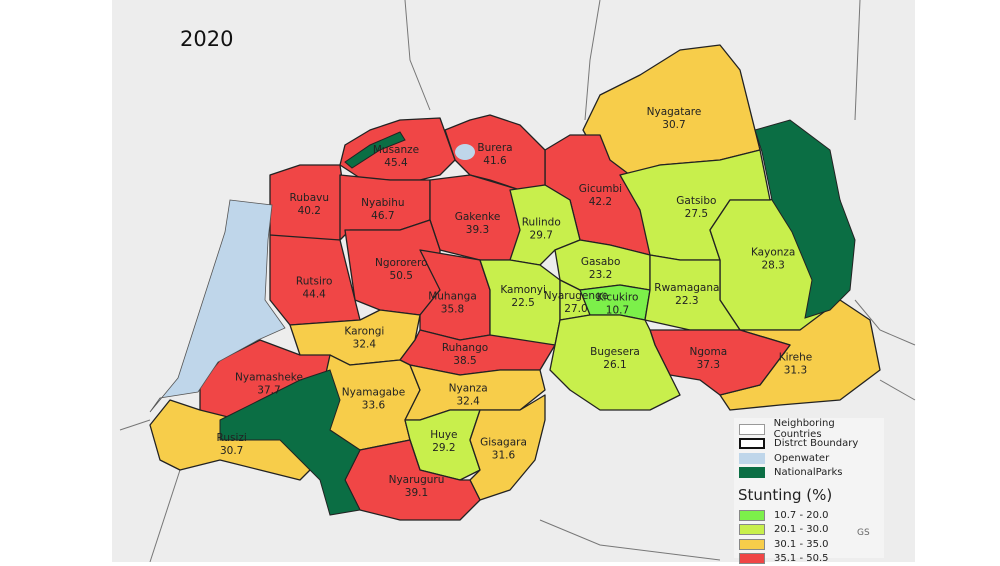 This screenshot has height=566, width=1000. I want to click on district-value-label: 50.5, so click(401, 276).